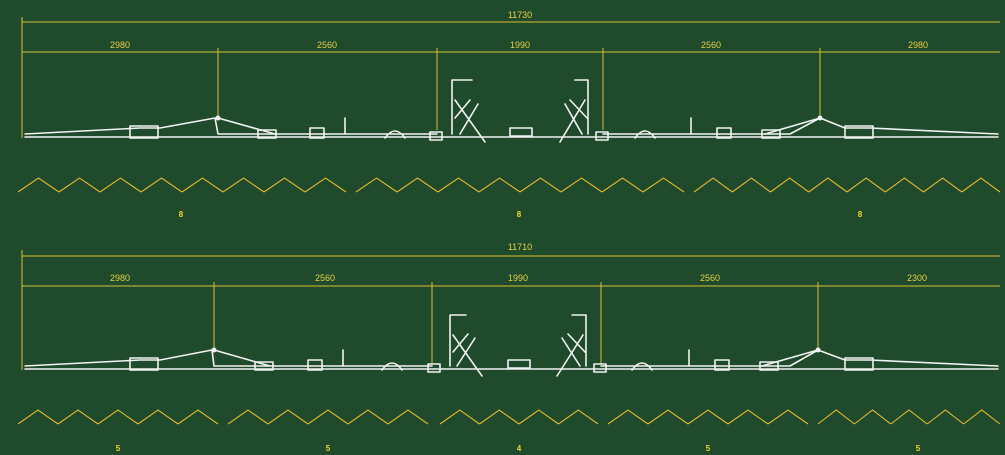 The width and height of the screenshot is (1005, 455). I want to click on section-labels-1: 8 8 8, so click(521, 214).